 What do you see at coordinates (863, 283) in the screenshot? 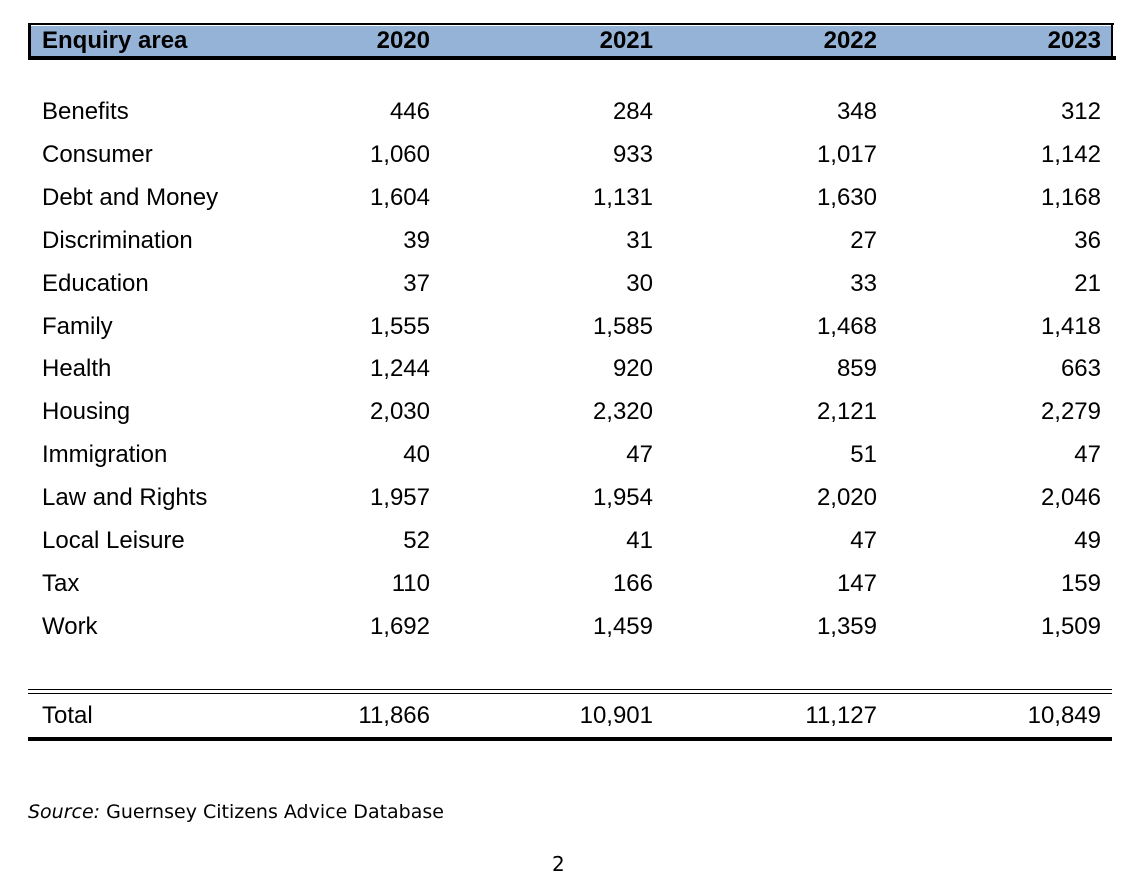
I see `row-value: 33` at bounding box center [863, 283].